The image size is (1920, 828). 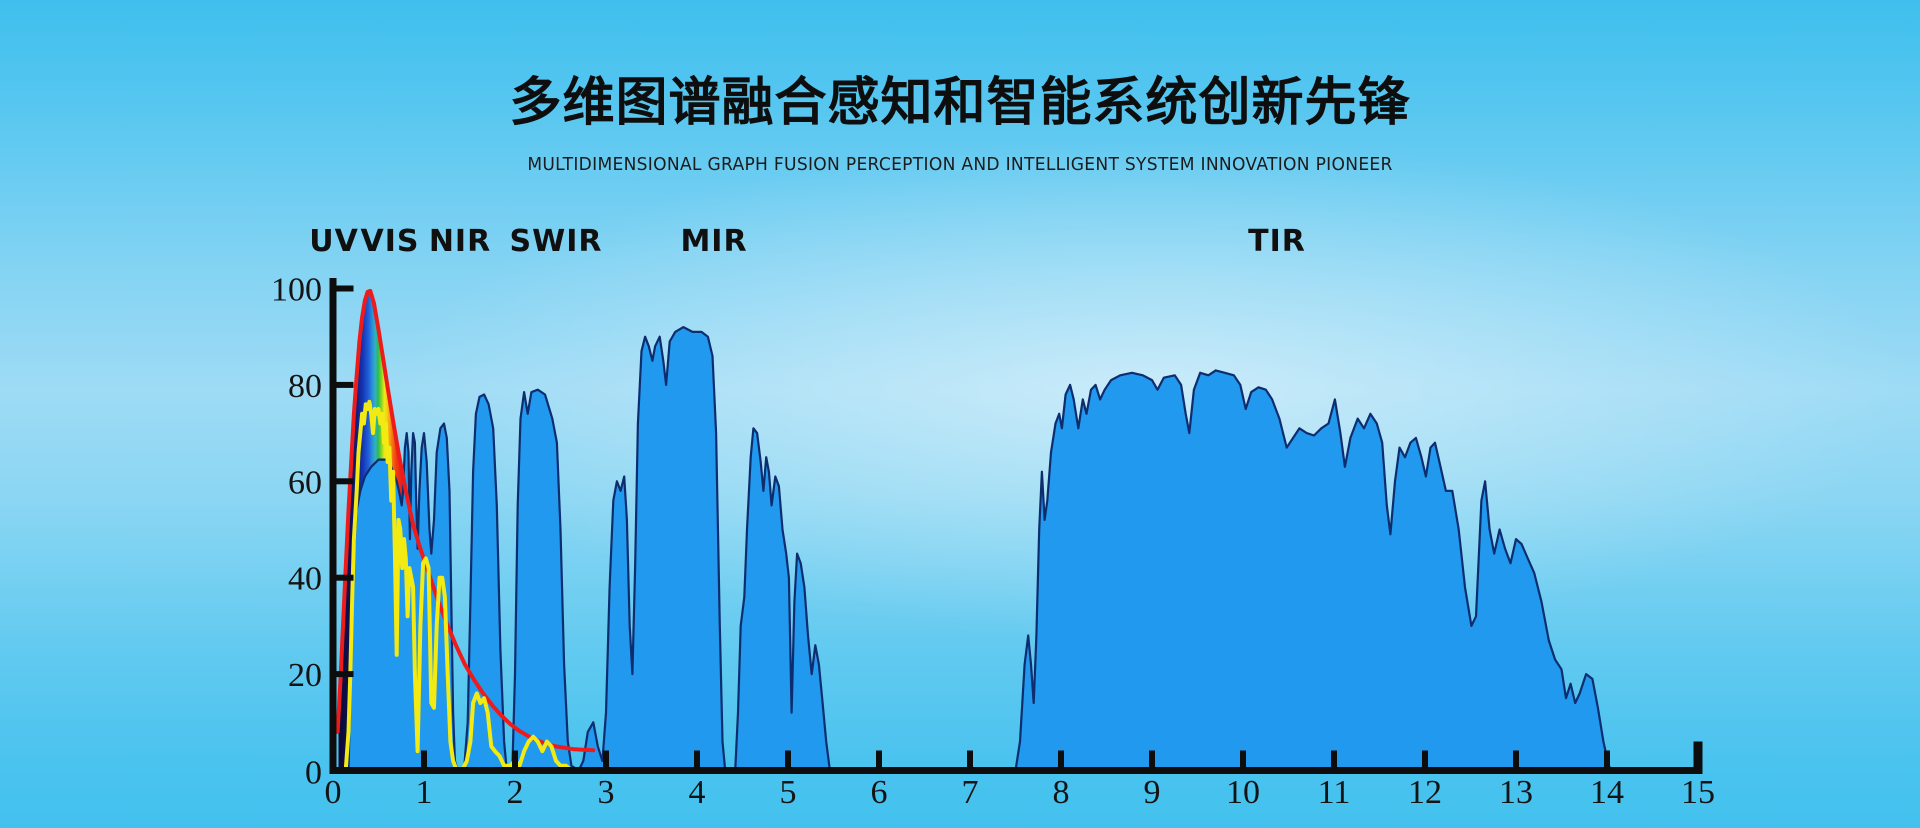 What do you see at coordinates (515, 792) in the screenshot?
I see `x-tick-label: 2` at bounding box center [515, 792].